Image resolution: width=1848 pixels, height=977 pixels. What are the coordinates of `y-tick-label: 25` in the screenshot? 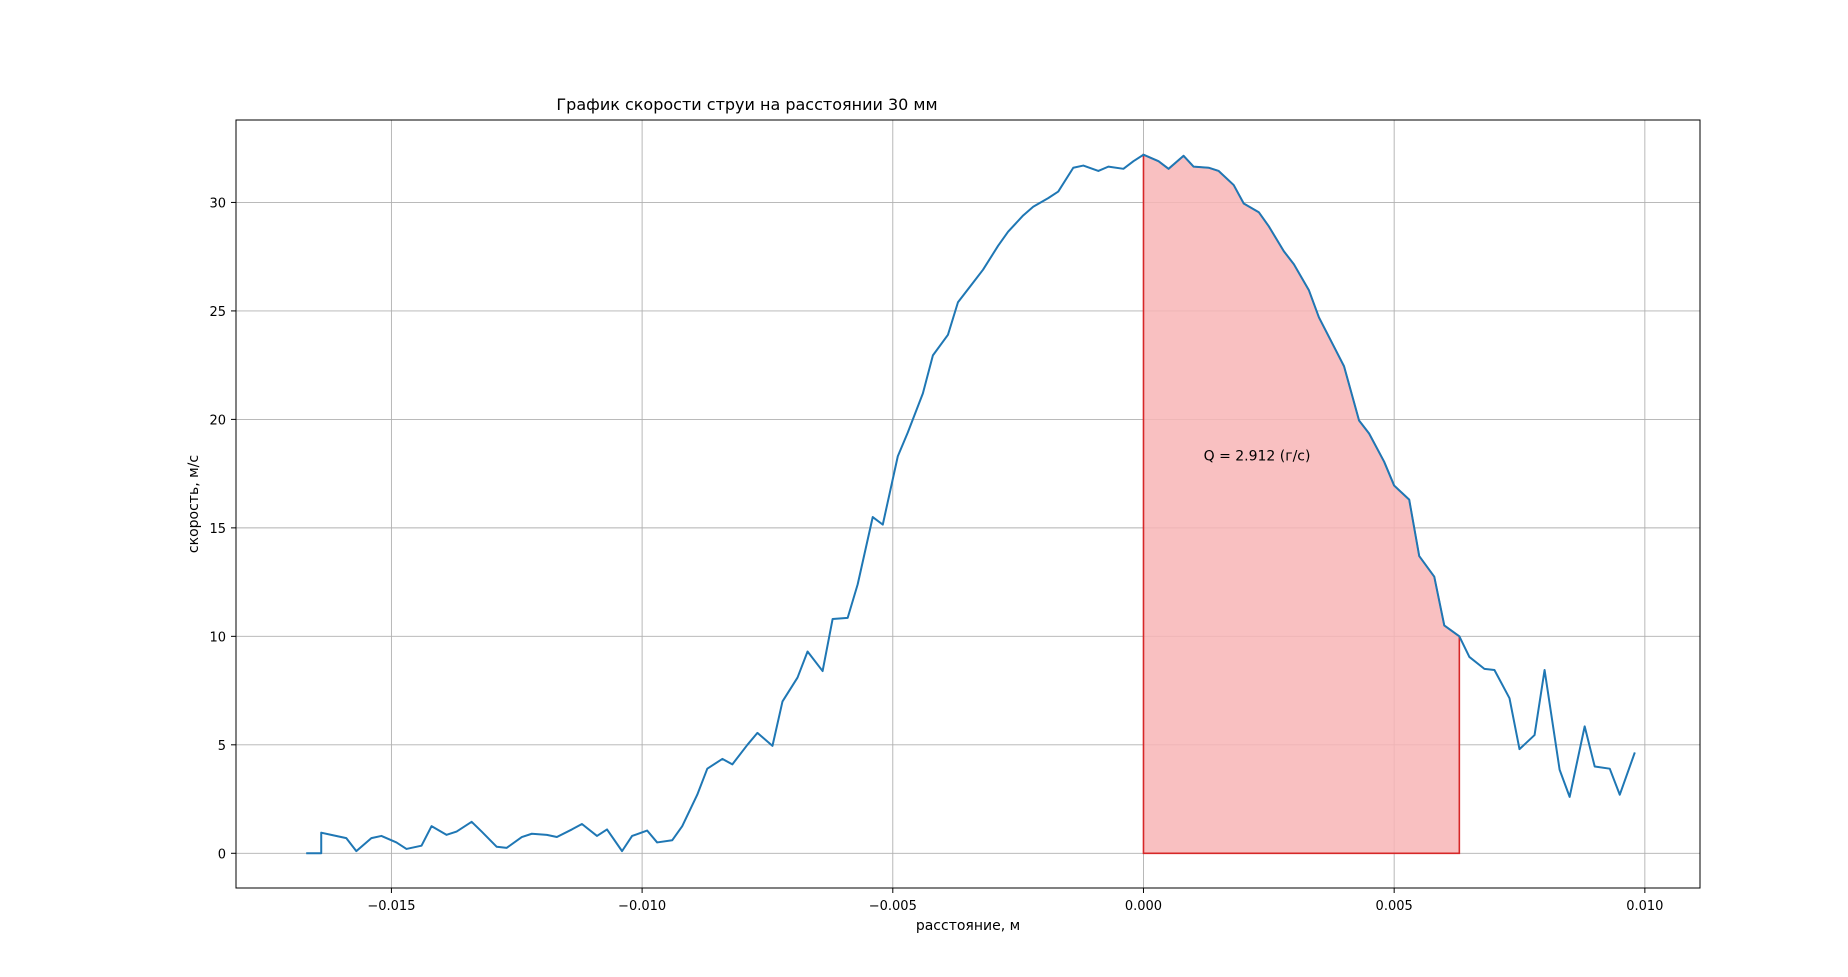 It's located at (217, 312).